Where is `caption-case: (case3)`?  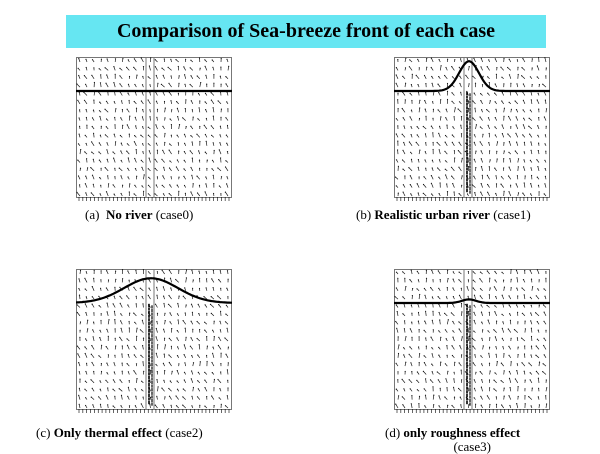 caption-case: (case3) is located at coordinates (472, 446).